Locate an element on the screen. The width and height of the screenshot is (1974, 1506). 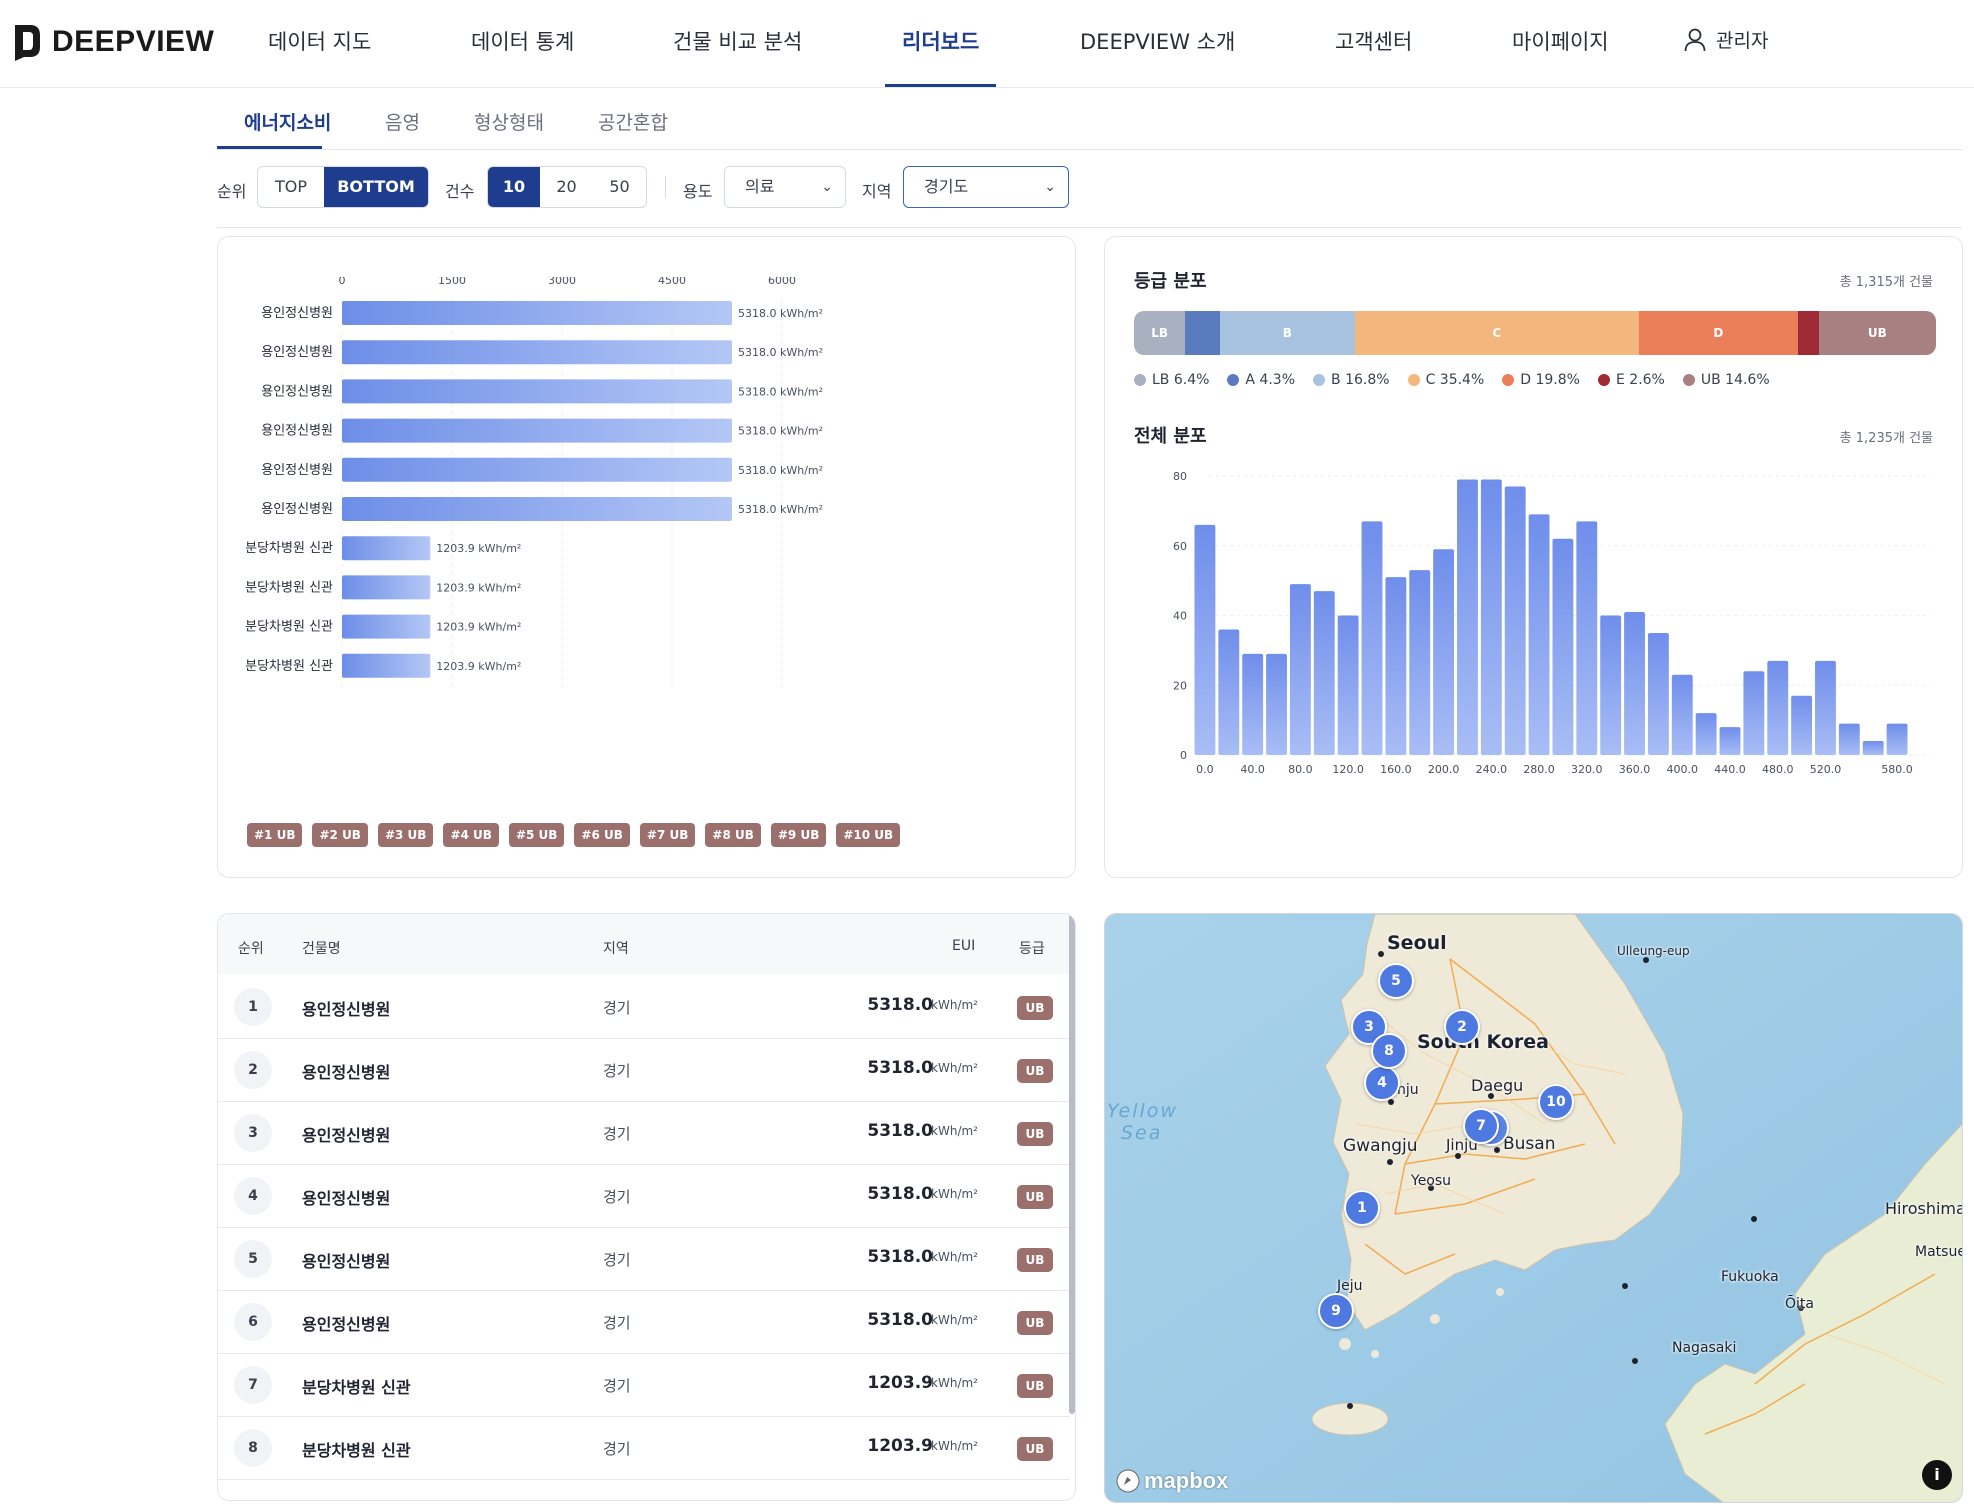
map-pin-9: 9 is located at coordinates (1336, 1311).